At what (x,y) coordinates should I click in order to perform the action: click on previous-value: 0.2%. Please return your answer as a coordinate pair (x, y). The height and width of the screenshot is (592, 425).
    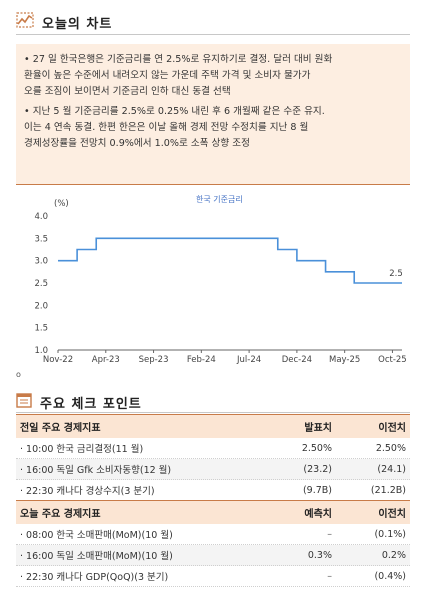
    Looking at the image, I should click on (393, 555).